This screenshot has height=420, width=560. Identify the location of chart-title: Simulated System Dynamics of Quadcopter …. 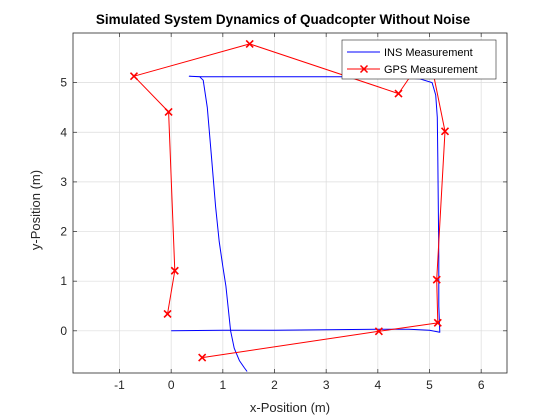
(283, 19).